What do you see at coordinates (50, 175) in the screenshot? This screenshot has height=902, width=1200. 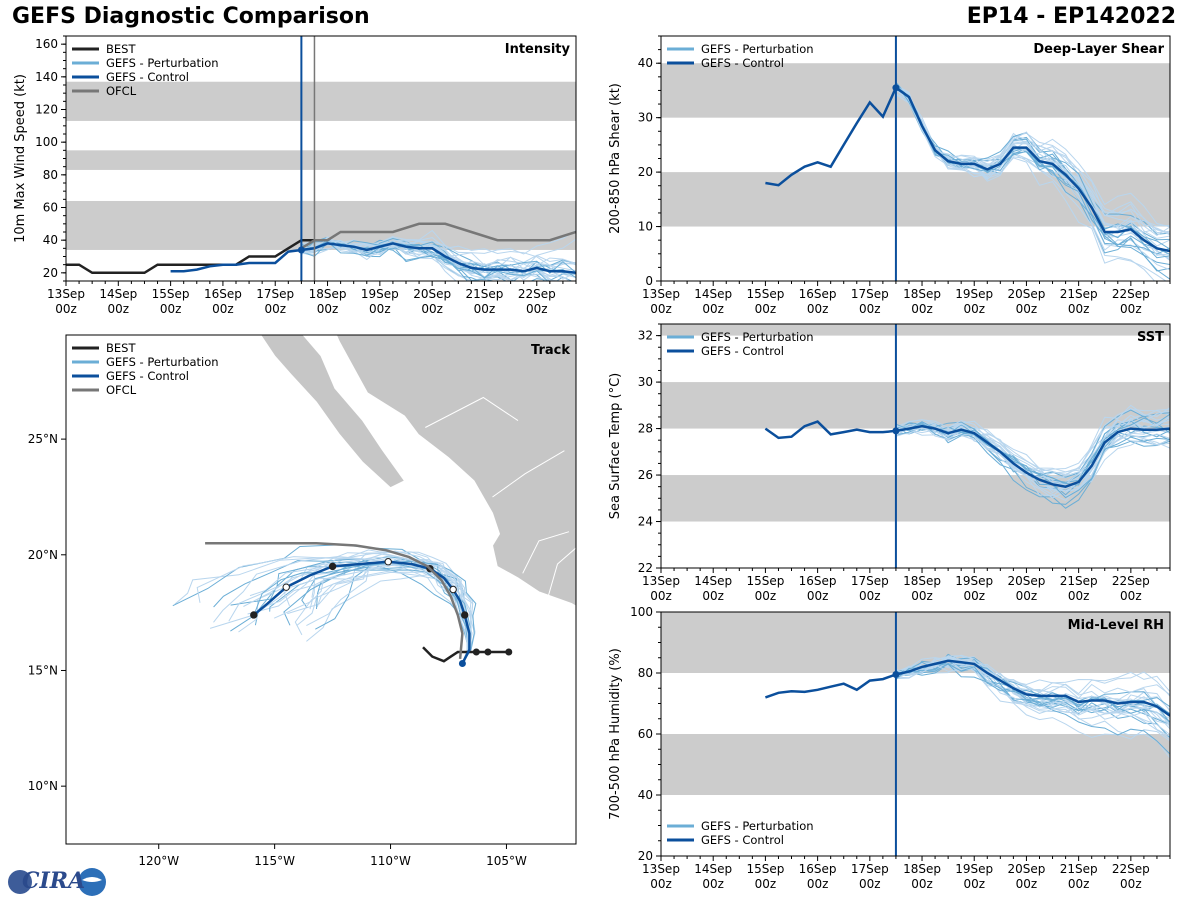 I see `intensity-ytick-label: 80` at bounding box center [50, 175].